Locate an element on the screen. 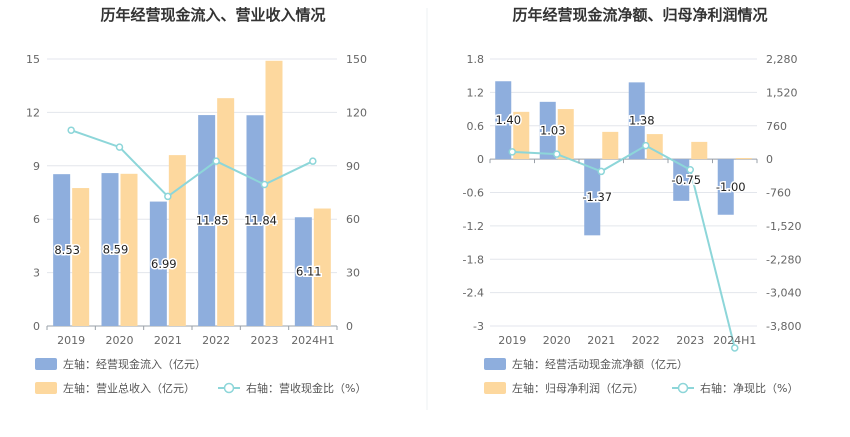 This screenshot has height=437, width=850. left-tick-label: 6 is located at coordinates (36, 219).